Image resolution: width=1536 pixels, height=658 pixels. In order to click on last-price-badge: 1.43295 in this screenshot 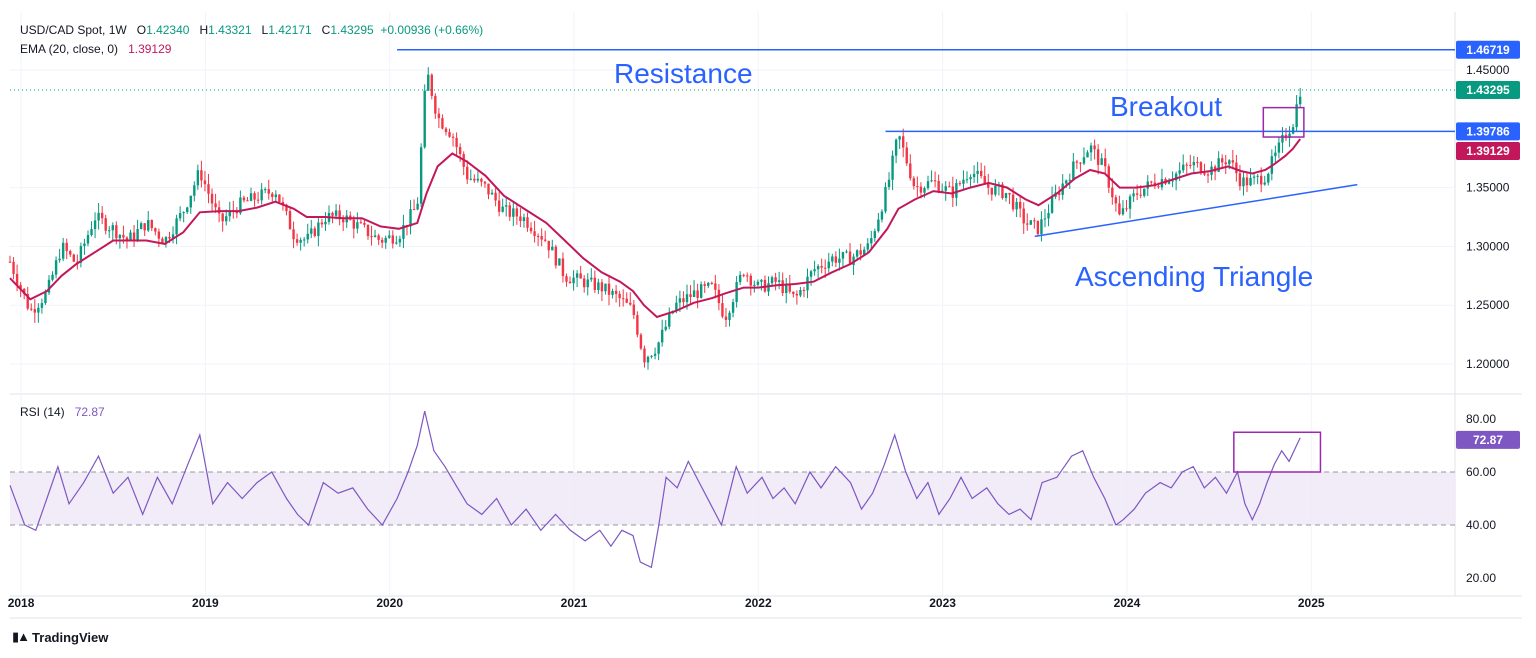, I will do `click(1488, 90)`.